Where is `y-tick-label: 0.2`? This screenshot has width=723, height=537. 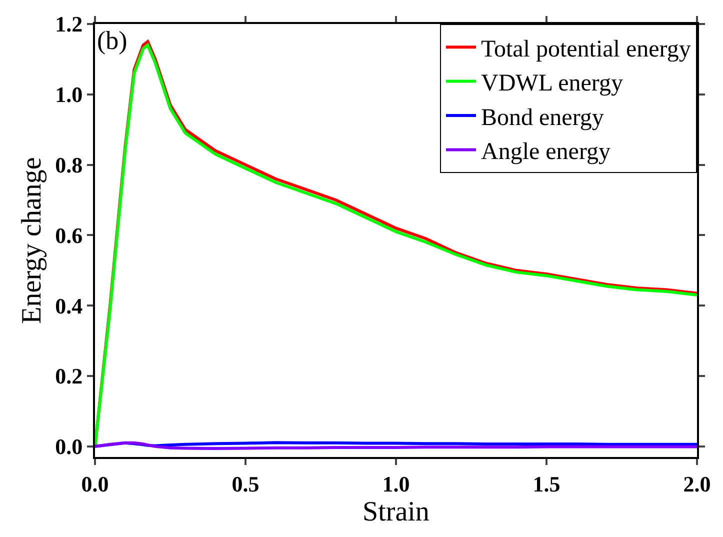
y-tick-label: 0.2 is located at coordinates (69, 376).